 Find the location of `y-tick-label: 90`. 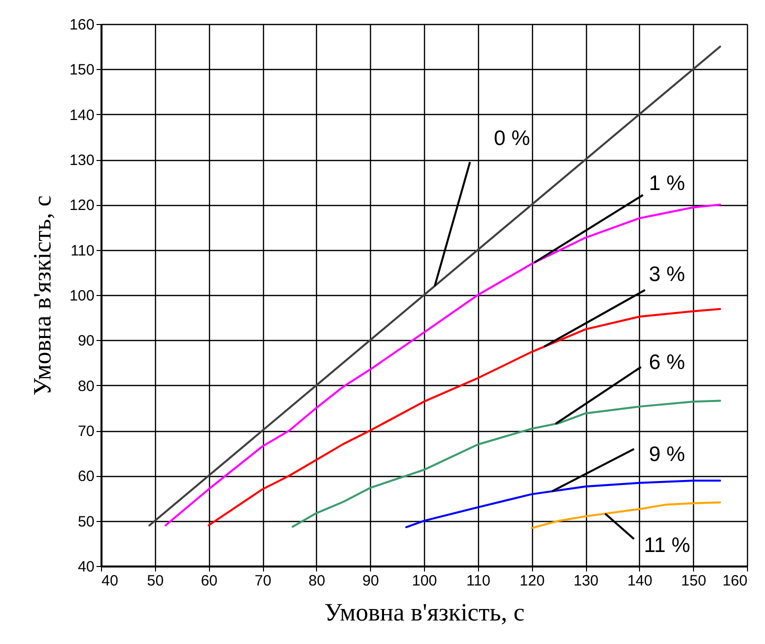

y-tick-label: 90 is located at coordinates (86, 341).